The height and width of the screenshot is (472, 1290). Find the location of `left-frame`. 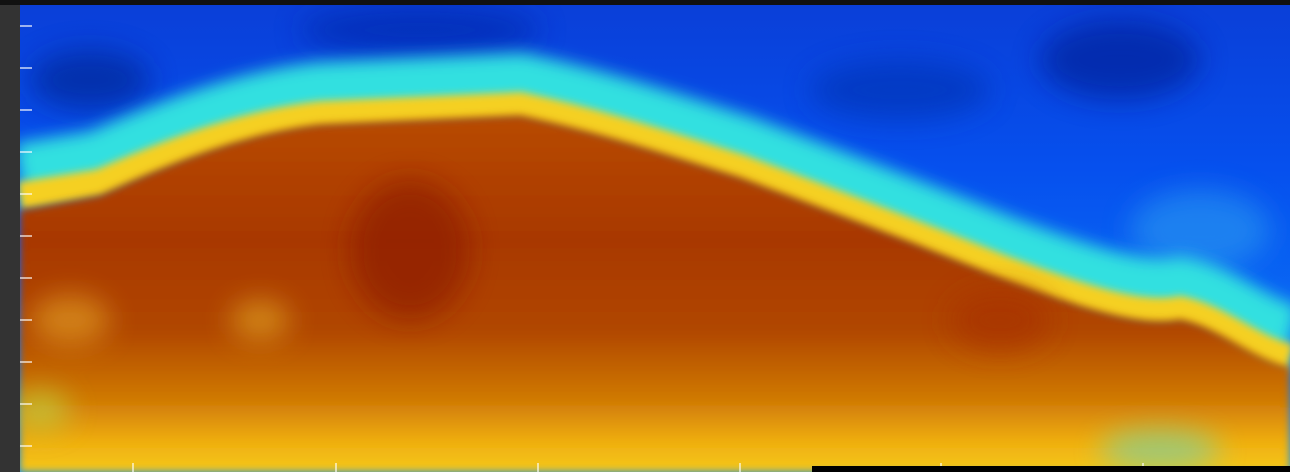

left-frame is located at coordinates (10, 236).